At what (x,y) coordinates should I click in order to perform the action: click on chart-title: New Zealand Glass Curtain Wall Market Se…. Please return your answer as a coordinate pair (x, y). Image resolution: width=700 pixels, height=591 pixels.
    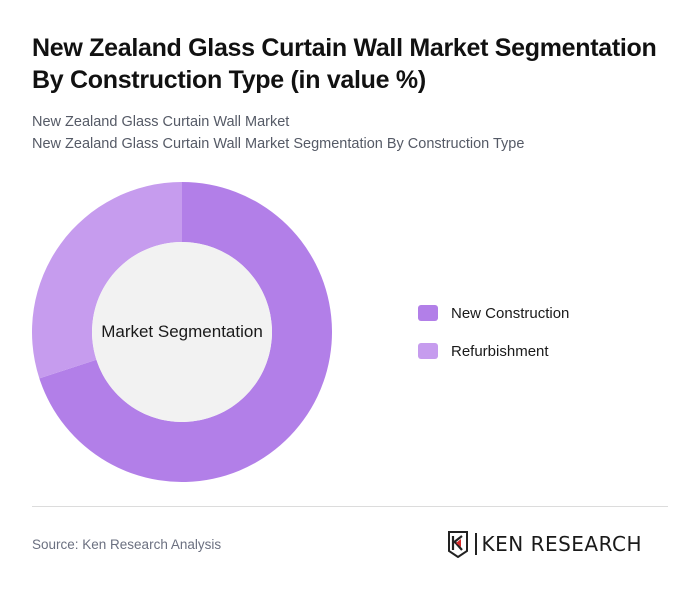
    Looking at the image, I should click on (344, 64).